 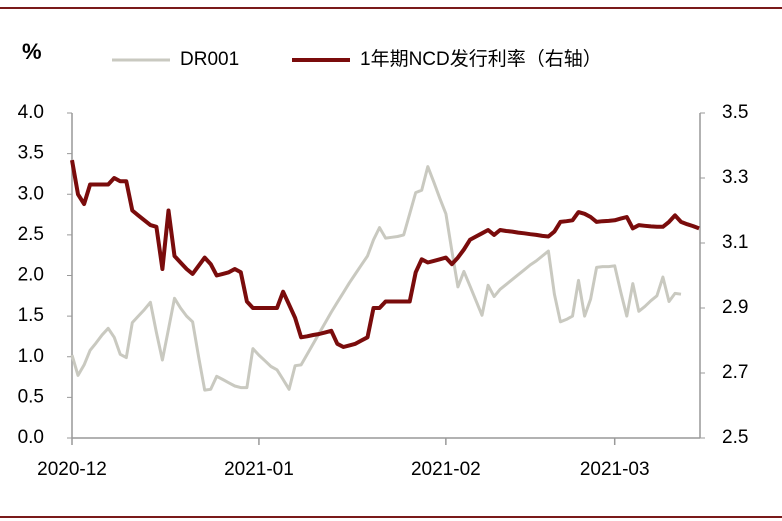 What do you see at coordinates (735, 372) in the screenshot?
I see `y2-tick-label: 2.7` at bounding box center [735, 372].